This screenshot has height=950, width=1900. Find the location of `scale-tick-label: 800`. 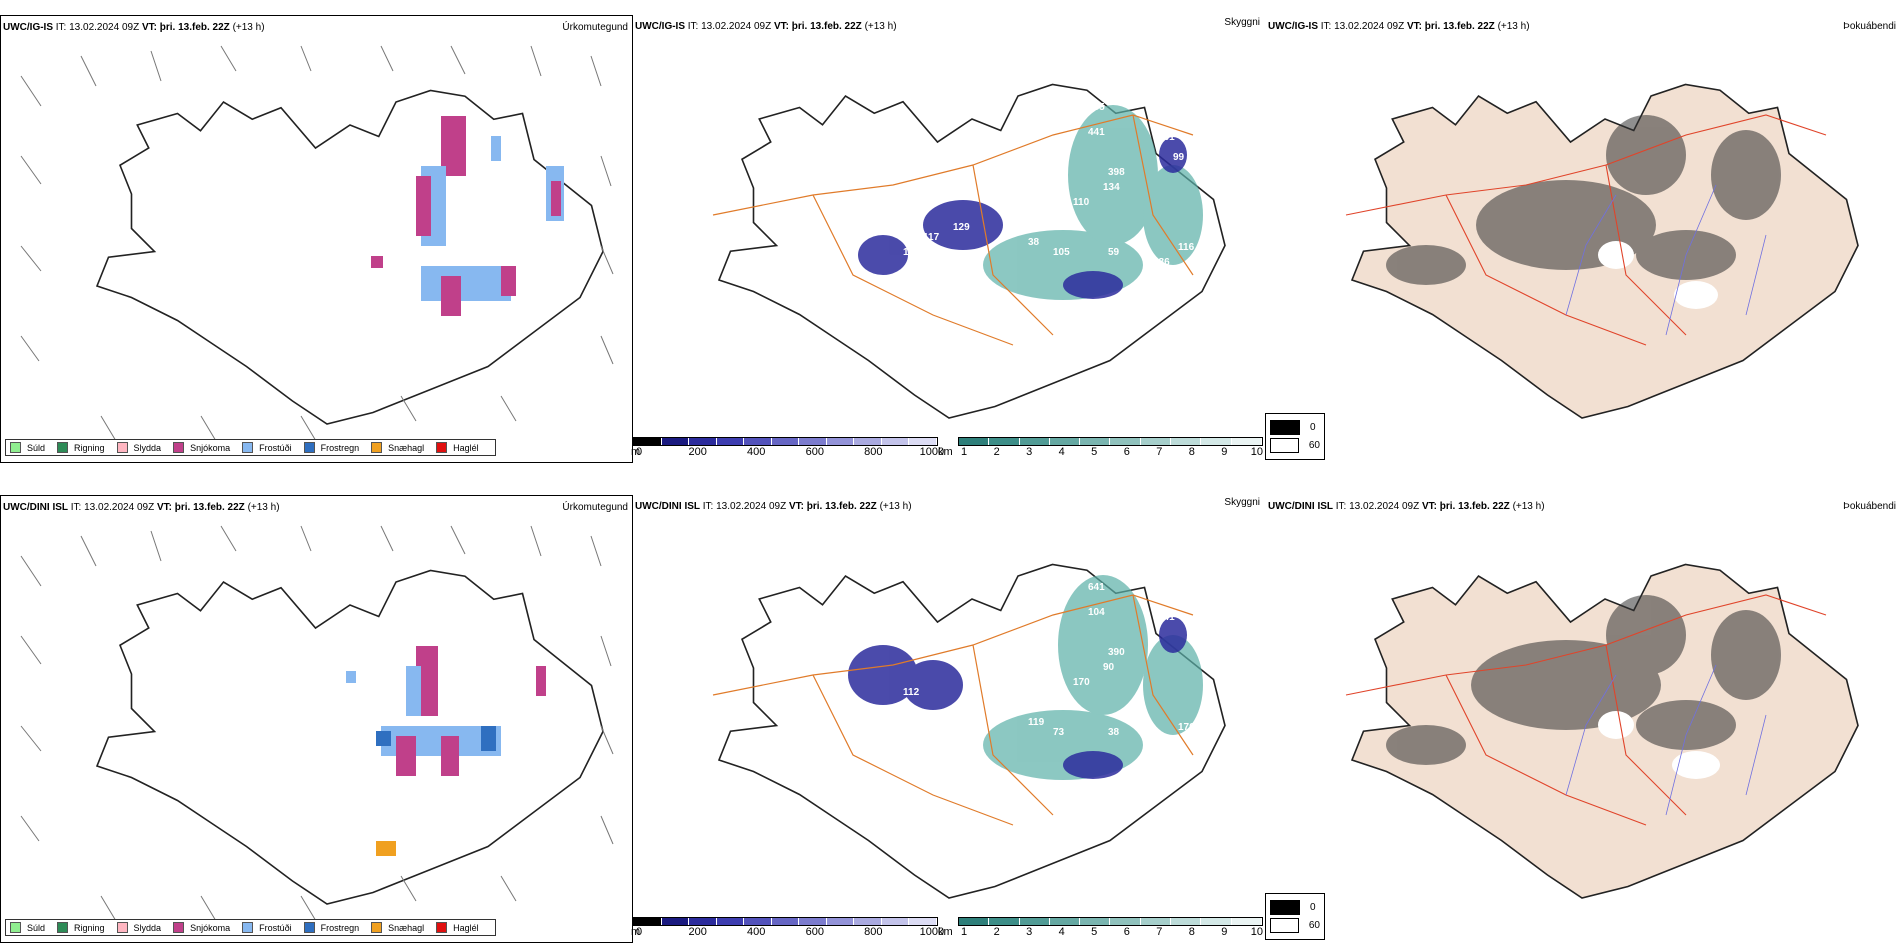

scale-tick-label: 800 is located at coordinates (873, 452).